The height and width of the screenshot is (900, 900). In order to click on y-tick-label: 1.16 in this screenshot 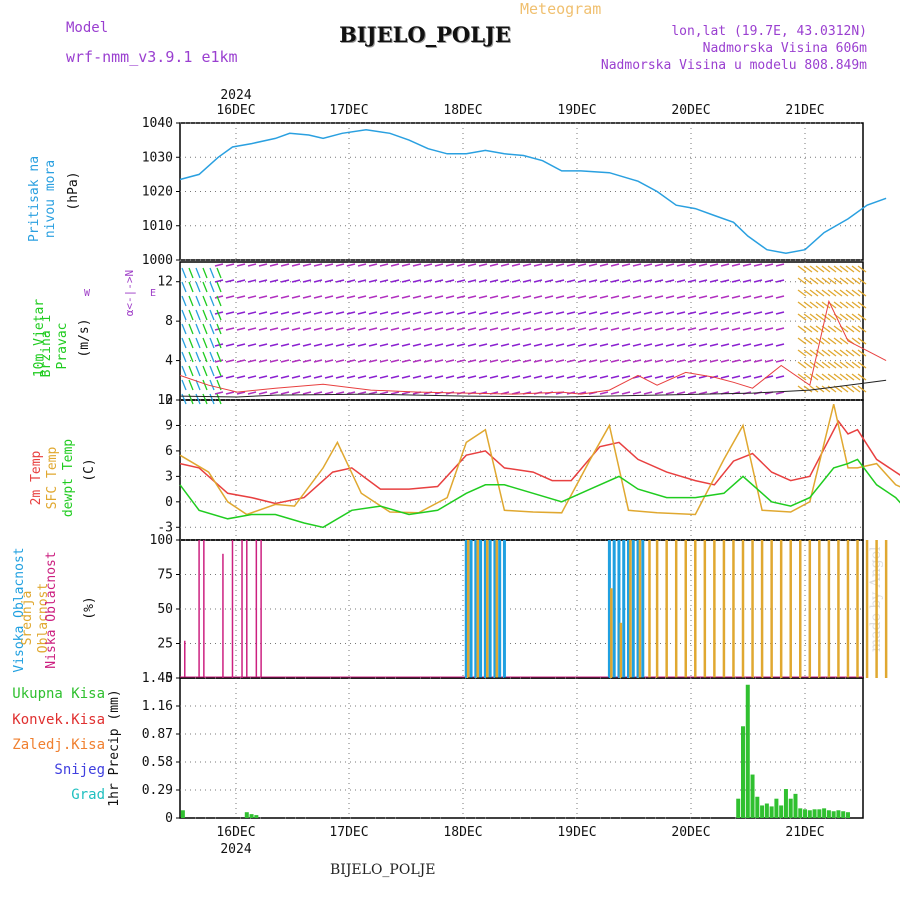, I will do `click(157, 706)`.